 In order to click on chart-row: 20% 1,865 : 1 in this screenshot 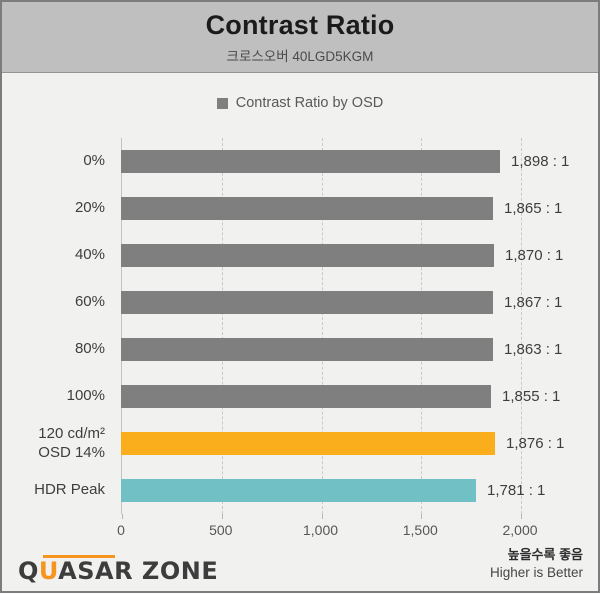, I will do `click(300, 208)`.